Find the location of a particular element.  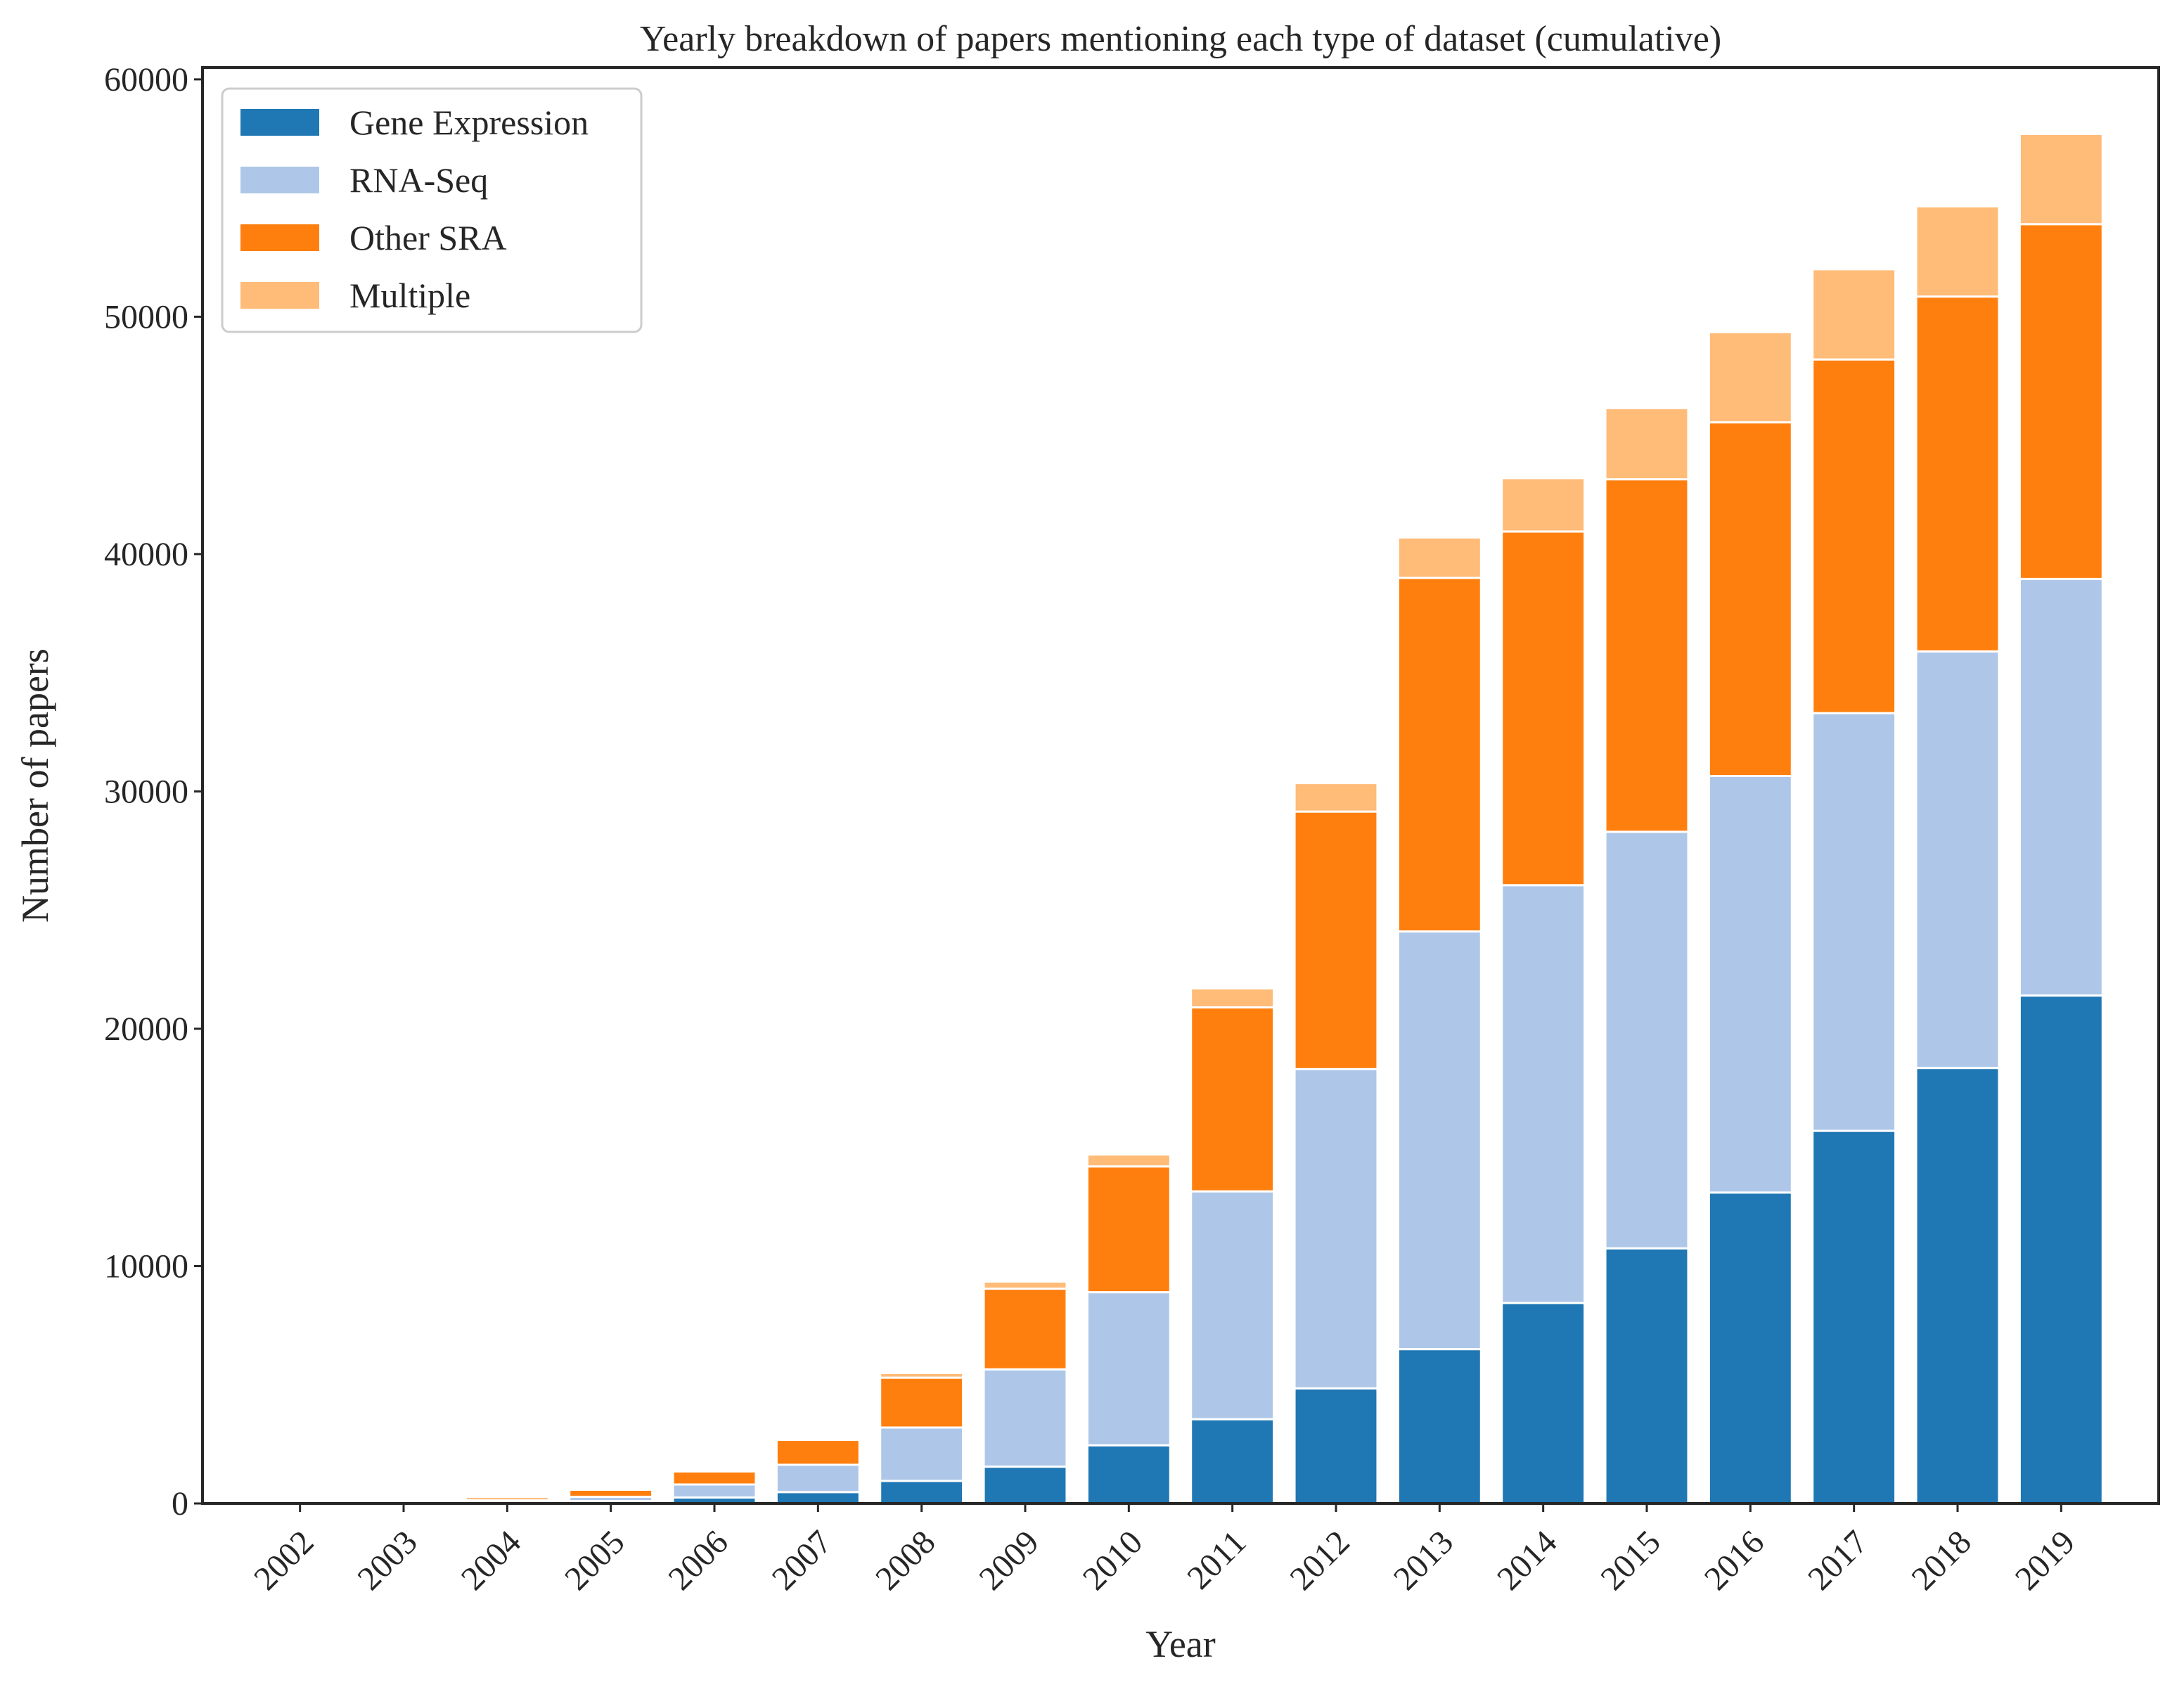

bar-gene-expression-2012 is located at coordinates (1336, 1446).